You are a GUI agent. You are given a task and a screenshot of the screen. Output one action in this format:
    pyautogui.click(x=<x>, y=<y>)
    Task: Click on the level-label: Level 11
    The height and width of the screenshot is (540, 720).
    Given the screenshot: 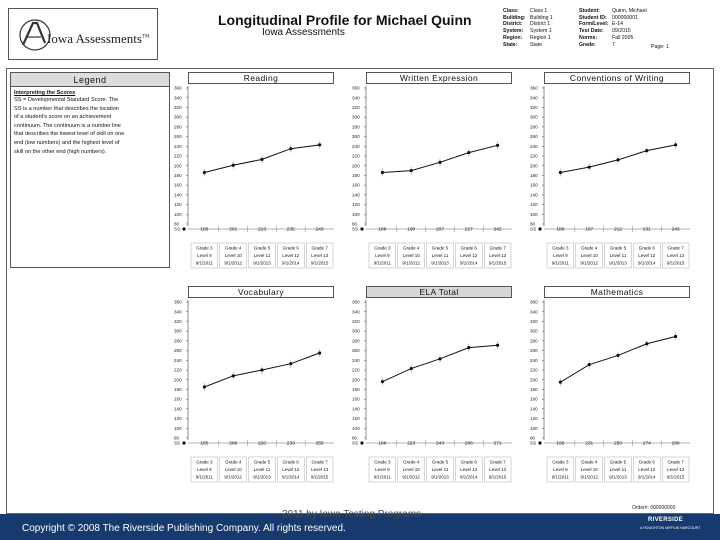 What is the action you would take?
    pyautogui.click(x=440, y=469)
    